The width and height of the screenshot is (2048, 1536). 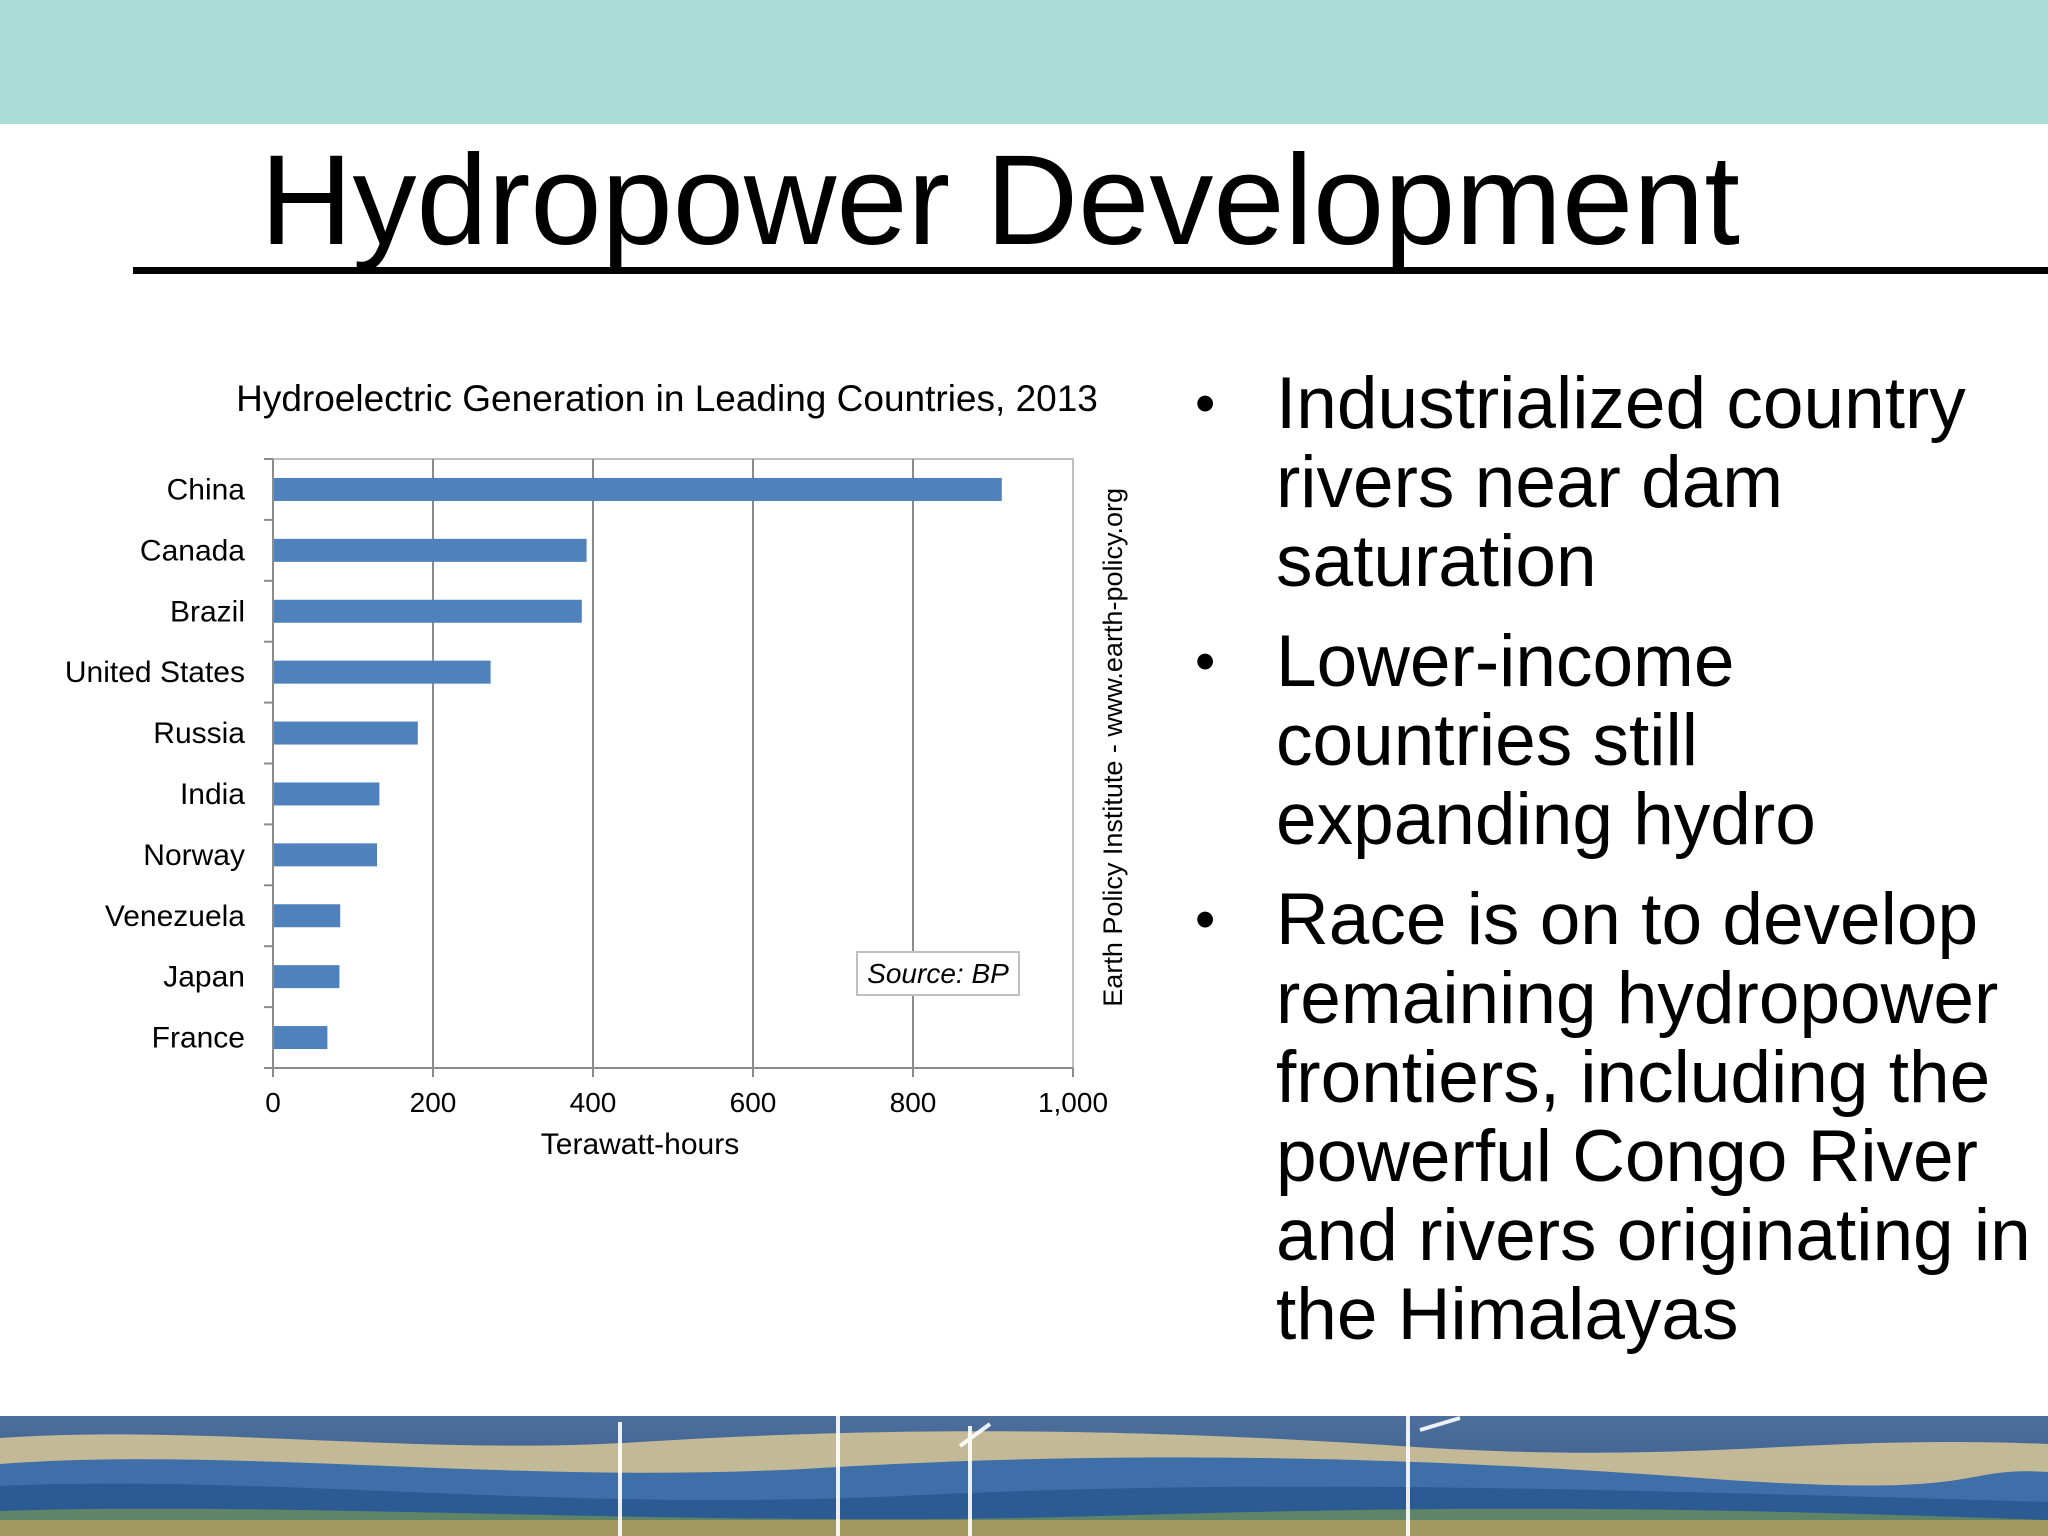 I want to click on bar-brazil, so click(x=427, y=611).